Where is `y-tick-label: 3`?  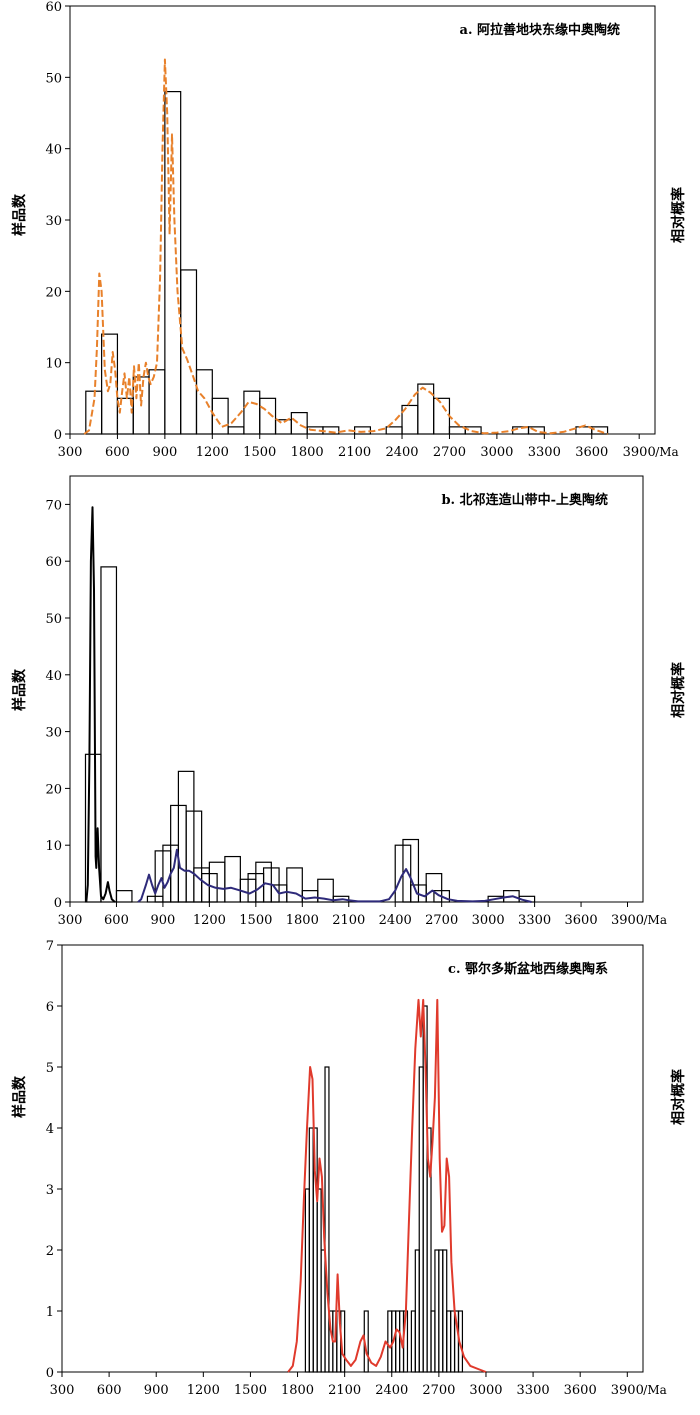
y-tick-label: 3 is located at coordinates (50, 1190).